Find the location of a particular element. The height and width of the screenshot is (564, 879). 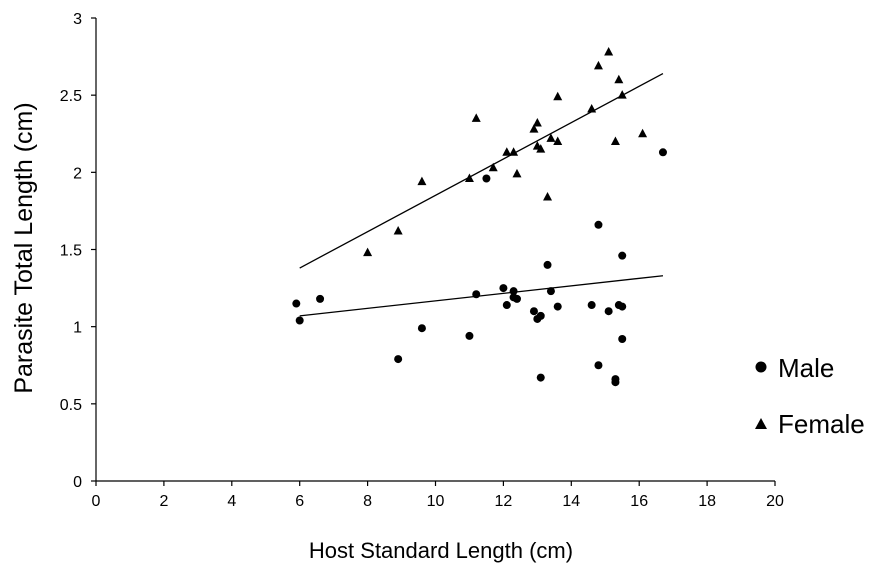

y-tick-label: 1 is located at coordinates (77, 328).